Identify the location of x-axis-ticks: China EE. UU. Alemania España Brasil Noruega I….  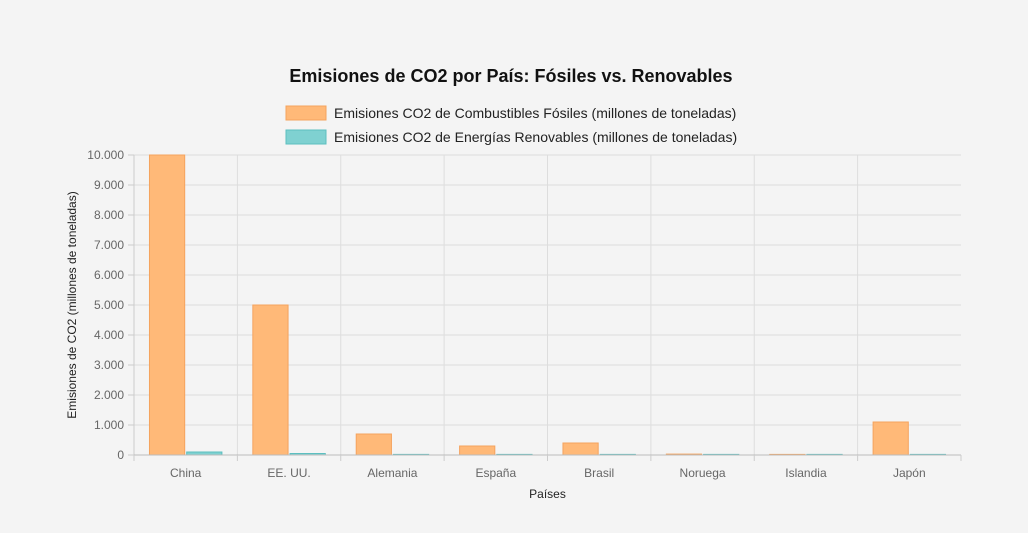
(547, 467).